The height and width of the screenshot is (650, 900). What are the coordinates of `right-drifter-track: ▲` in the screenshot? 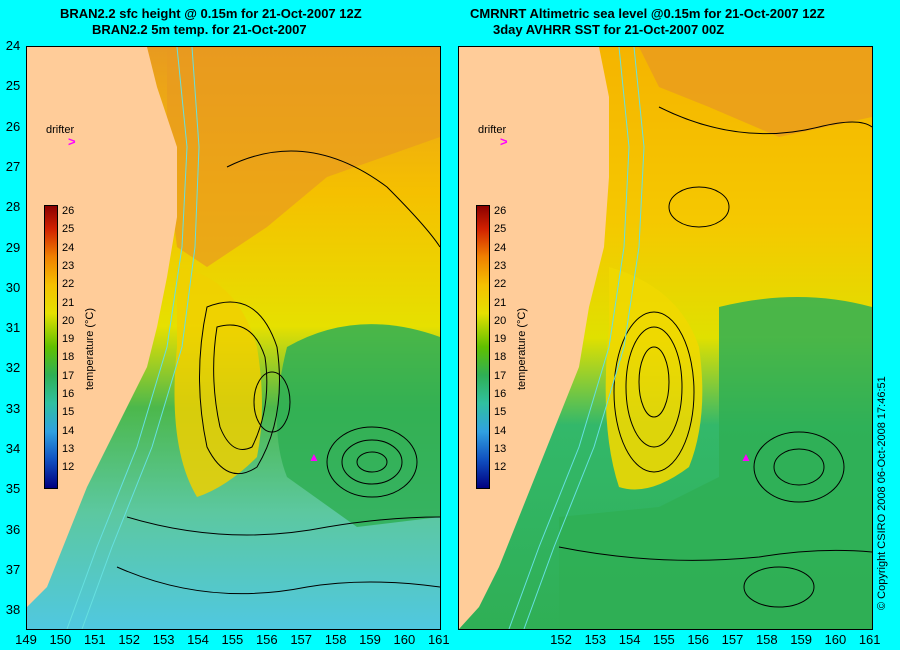 It's located at (746, 457).